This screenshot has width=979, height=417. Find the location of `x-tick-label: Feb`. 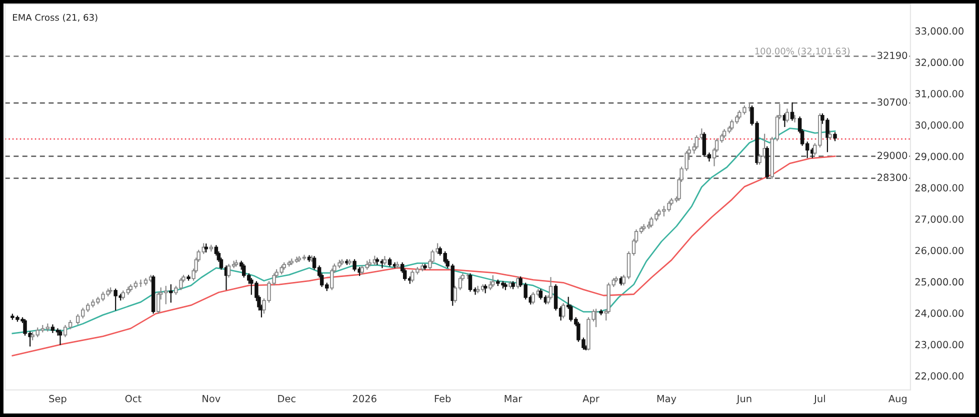

x-tick-label: Feb is located at coordinates (442, 398).